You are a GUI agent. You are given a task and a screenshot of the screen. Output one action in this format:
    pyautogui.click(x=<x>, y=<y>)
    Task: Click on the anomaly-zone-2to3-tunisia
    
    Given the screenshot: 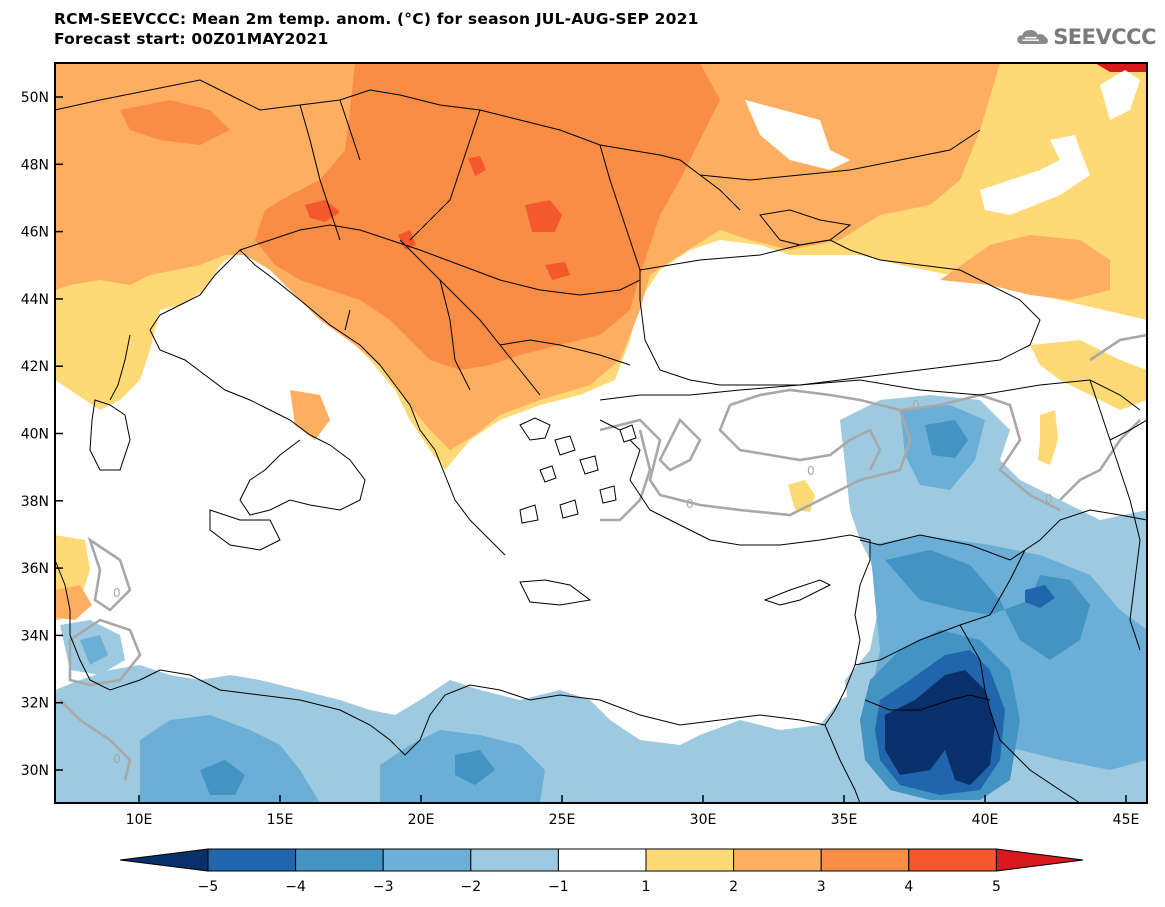 What is the action you would take?
    pyautogui.click(x=73, y=602)
    